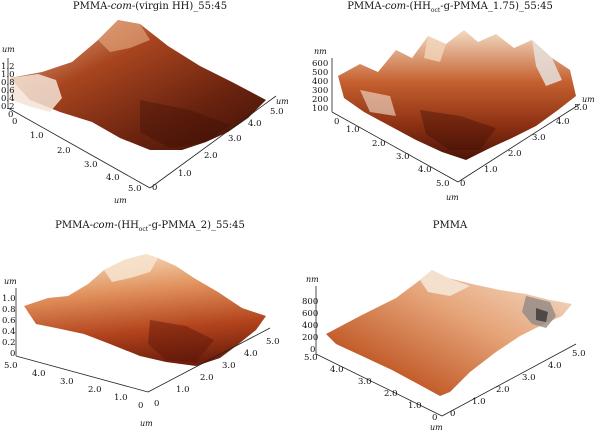 This screenshot has height=432, width=600. I want to click on z-tick: 100, so click(320, 109).